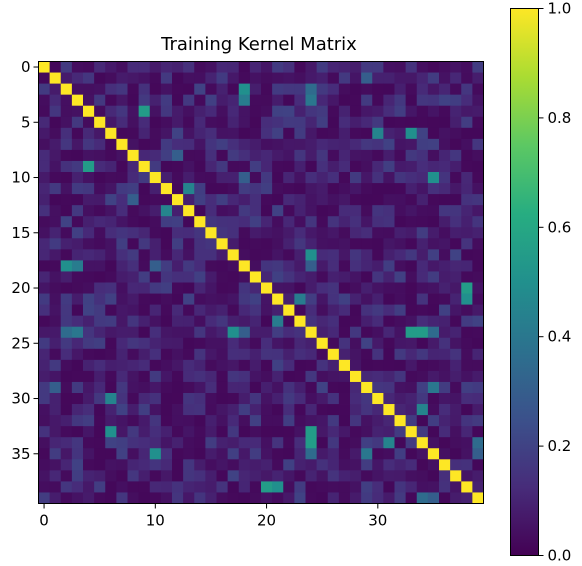  What do you see at coordinates (554, 282) in the screenshot?
I see `colorbar-axis: 0.00.20.40.60.81.0` at bounding box center [554, 282].